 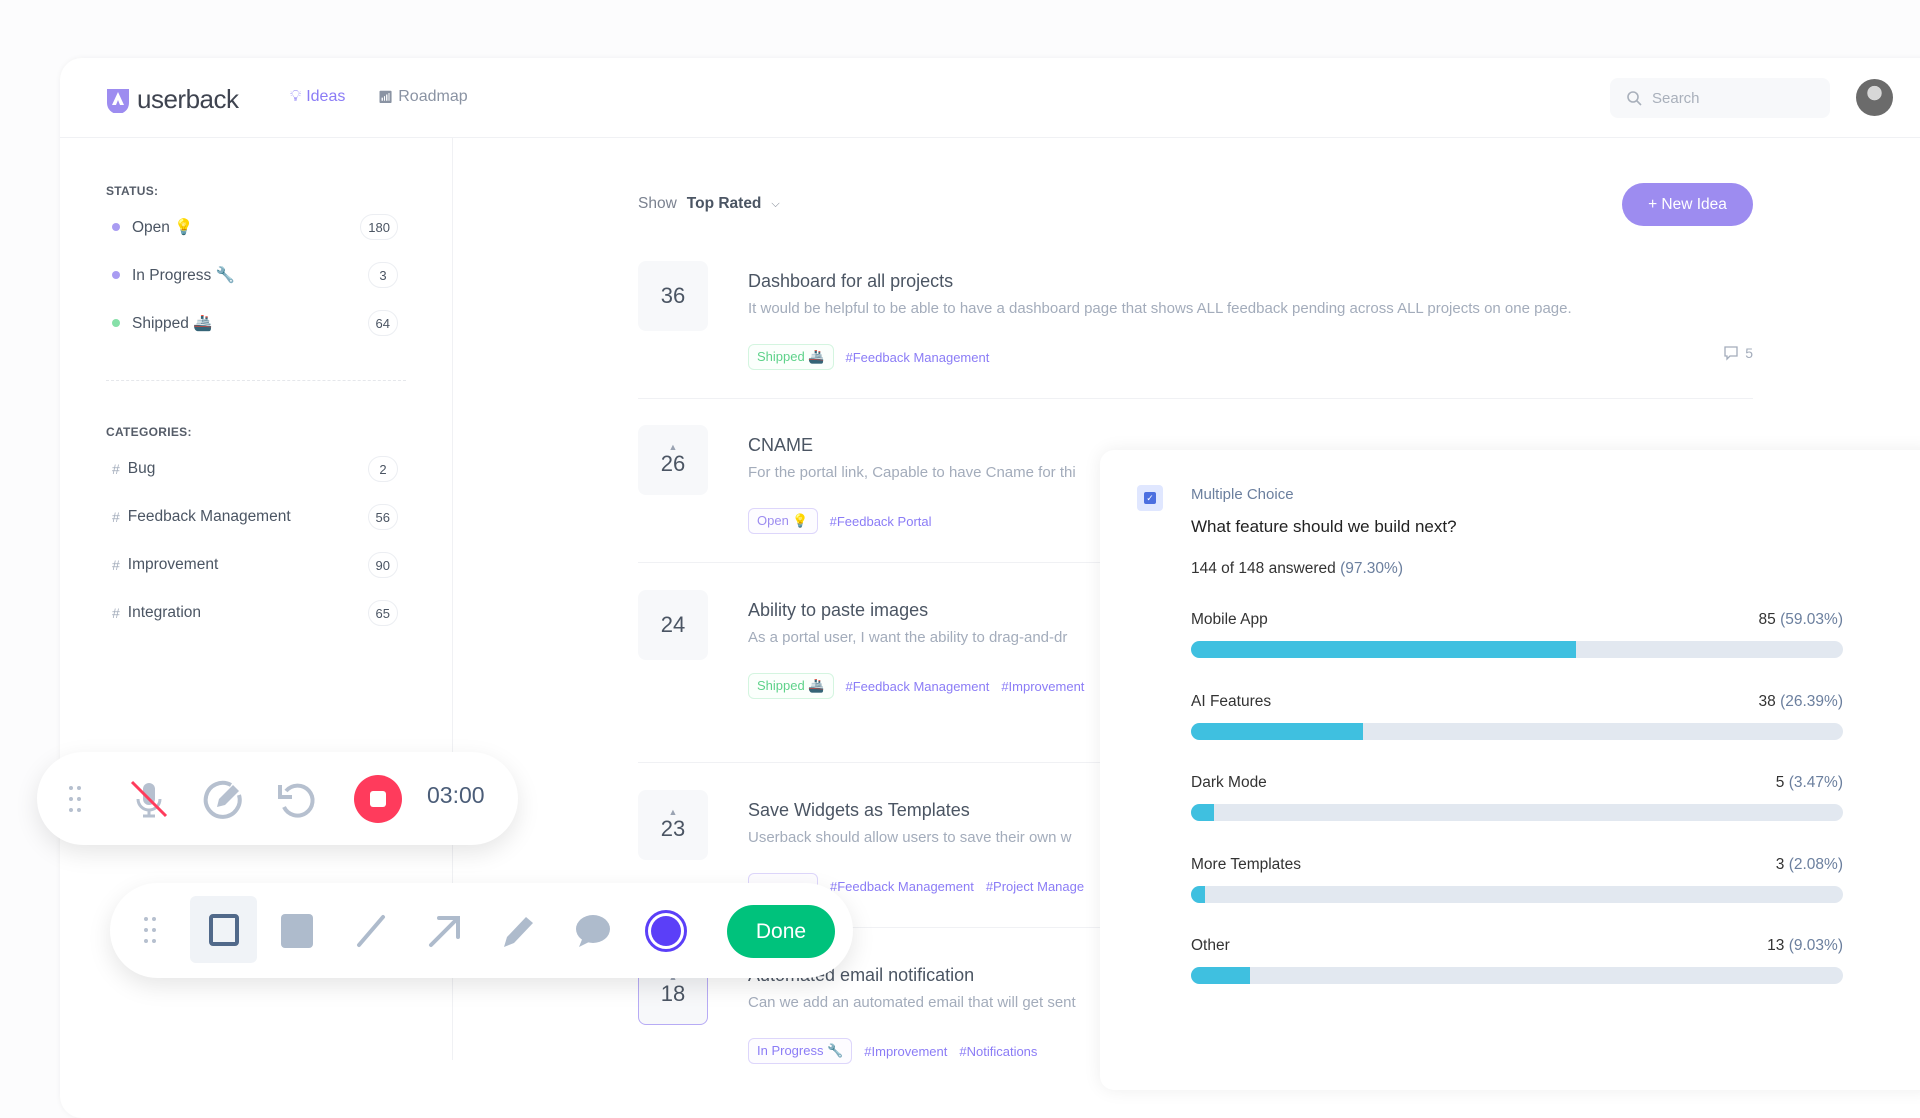 What do you see at coordinates (116, 517) in the screenshot?
I see `hash-icon: #` at bounding box center [116, 517].